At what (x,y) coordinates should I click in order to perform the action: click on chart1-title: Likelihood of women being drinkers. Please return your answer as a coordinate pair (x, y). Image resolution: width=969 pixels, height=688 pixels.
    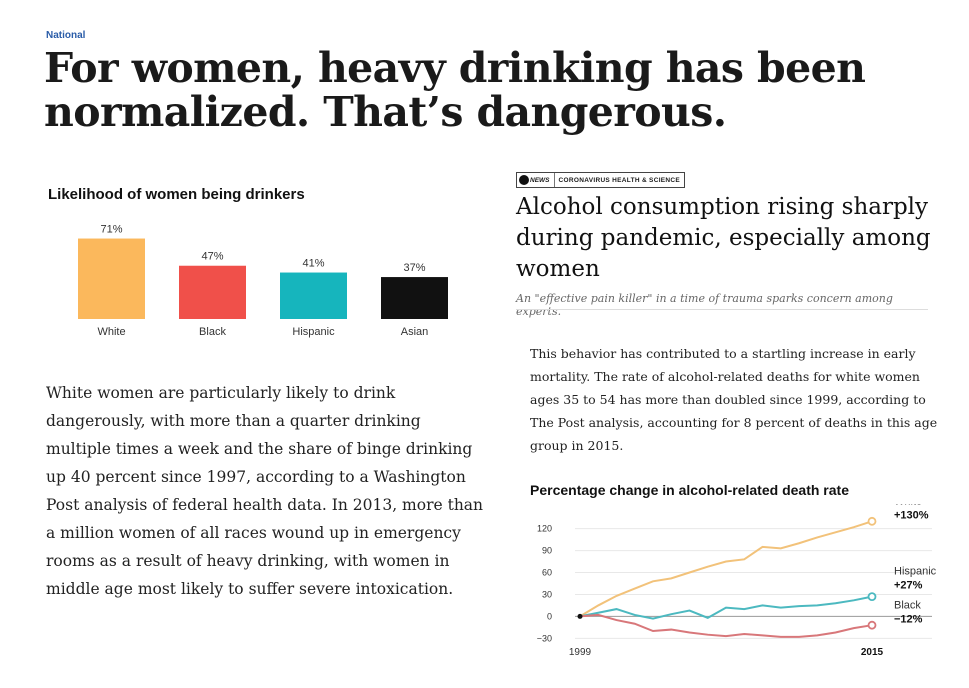
    Looking at the image, I should click on (176, 194).